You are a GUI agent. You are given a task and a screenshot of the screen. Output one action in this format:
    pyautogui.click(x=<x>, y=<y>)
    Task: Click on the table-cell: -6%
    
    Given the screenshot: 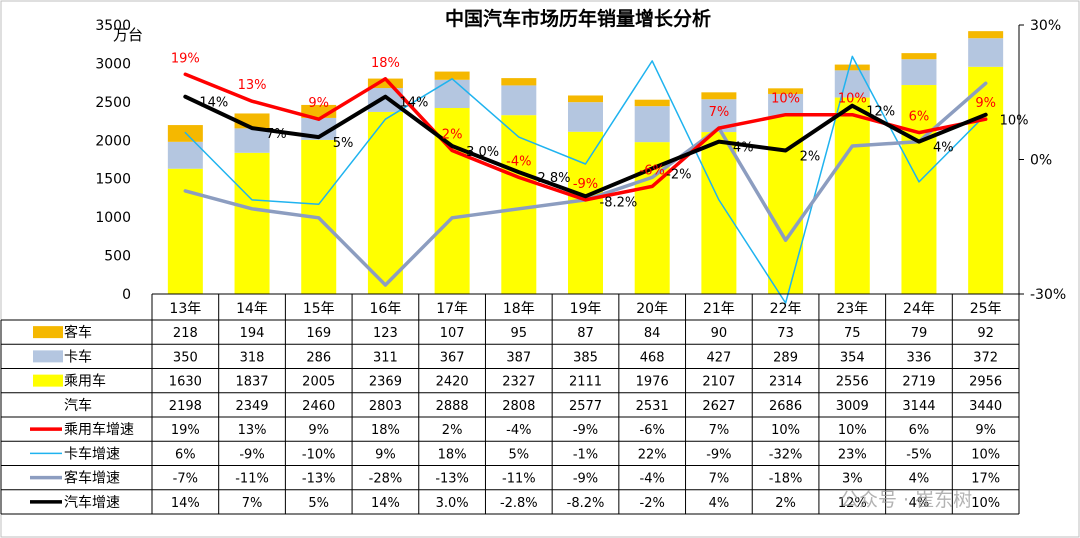 What is the action you would take?
    pyautogui.click(x=652, y=430)
    